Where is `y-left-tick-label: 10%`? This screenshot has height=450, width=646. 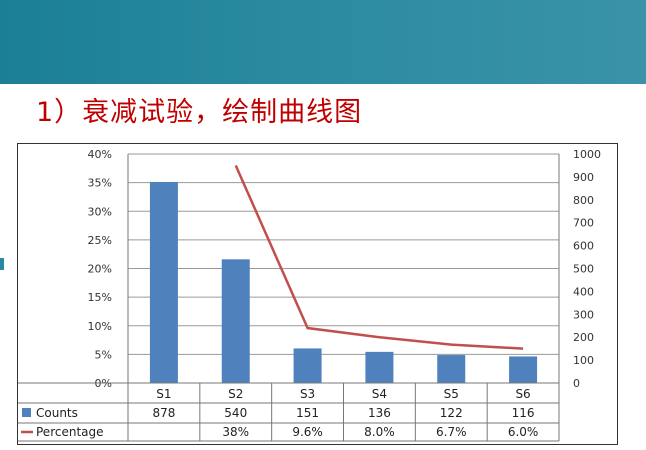 y-left-tick-label: 10% is located at coordinates (100, 326).